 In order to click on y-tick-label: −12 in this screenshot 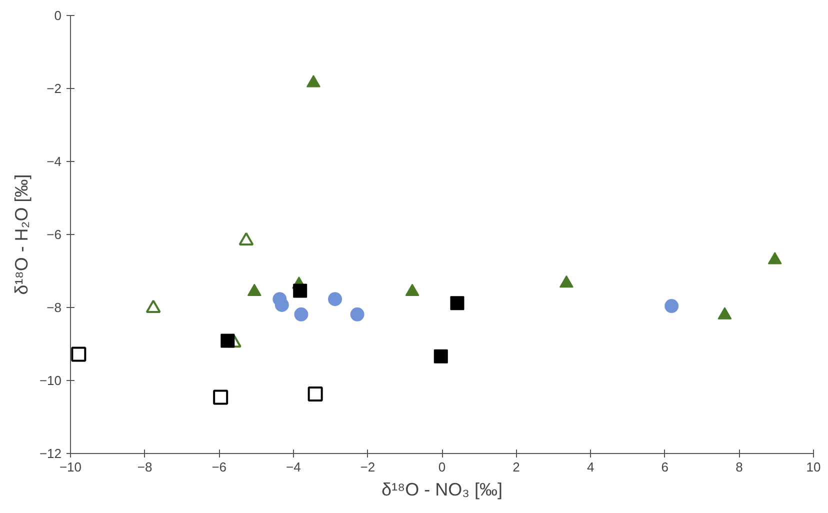, I will do `click(50, 453)`.